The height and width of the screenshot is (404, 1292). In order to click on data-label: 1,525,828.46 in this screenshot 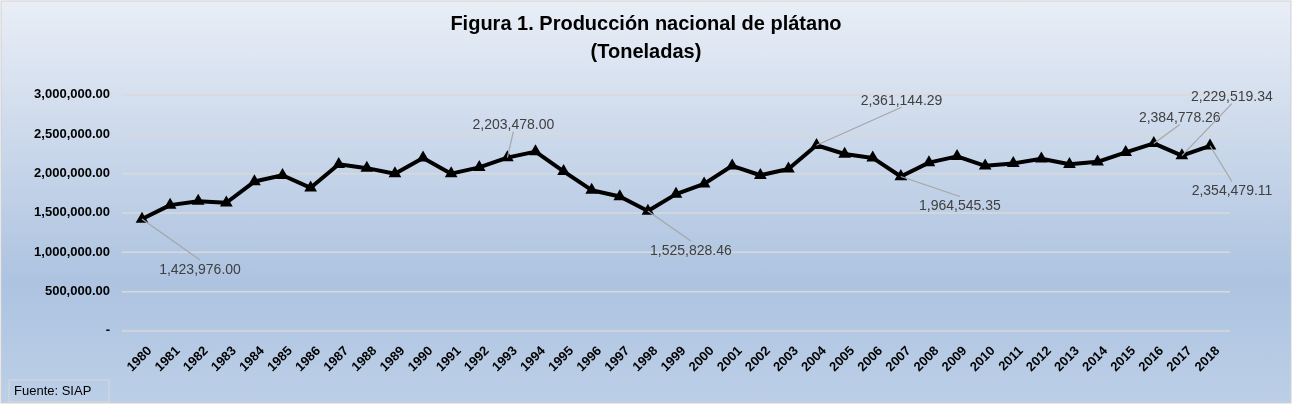, I will do `click(691, 249)`.